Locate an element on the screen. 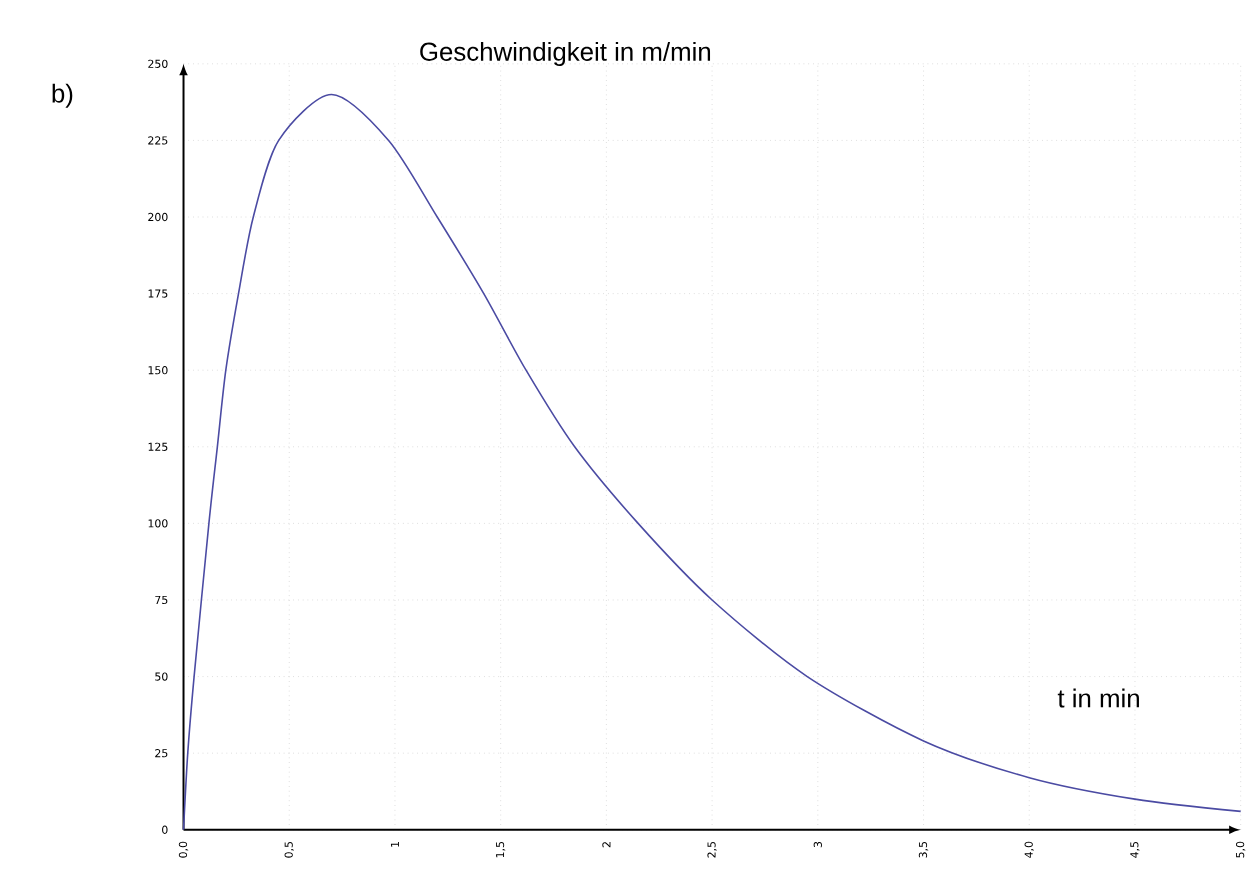 The height and width of the screenshot is (880, 1252). text: b) is located at coordinates (62, 95).